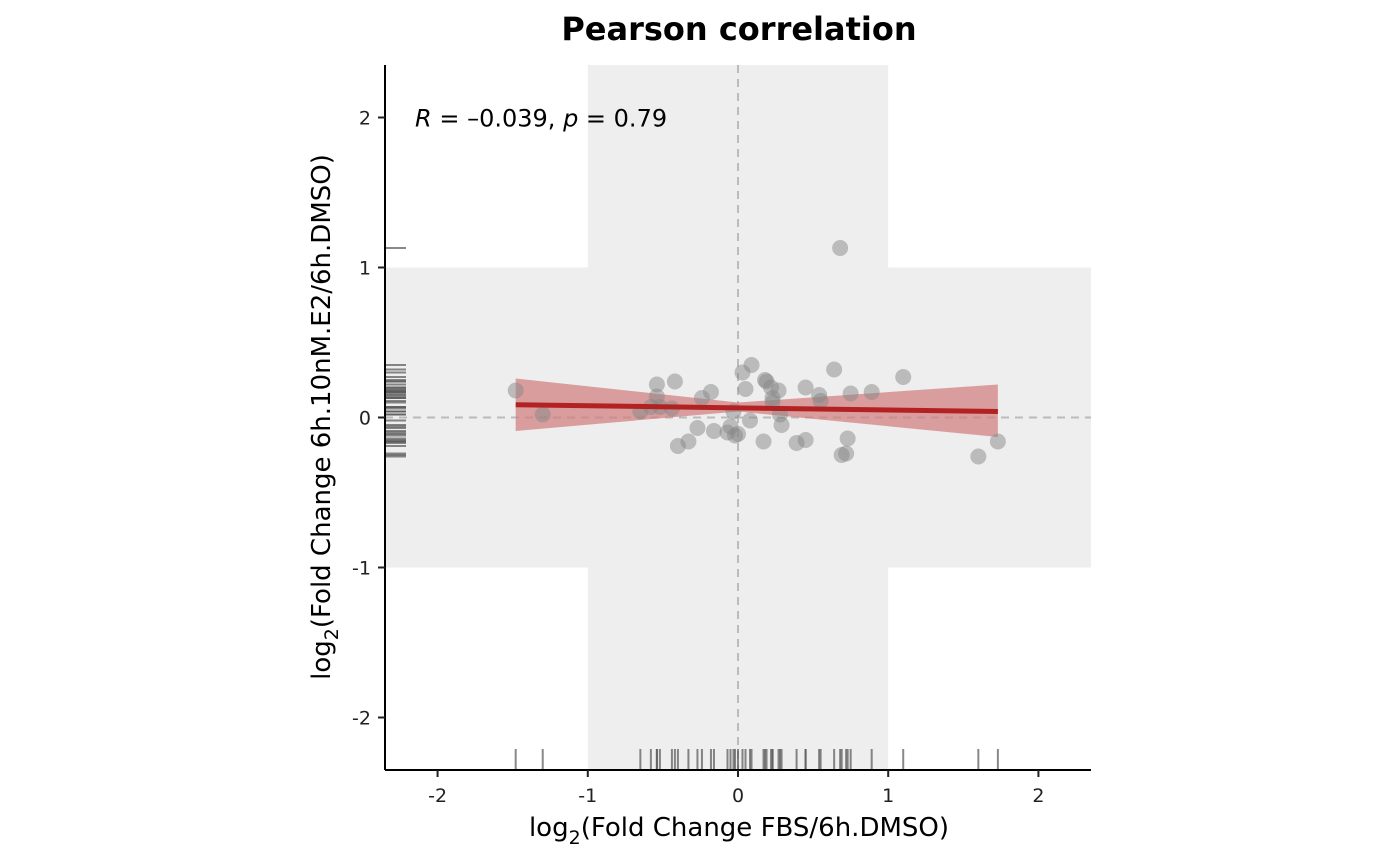 The height and width of the screenshot is (866, 1400). I want to click on x-tick-label: -2, so click(437, 796).